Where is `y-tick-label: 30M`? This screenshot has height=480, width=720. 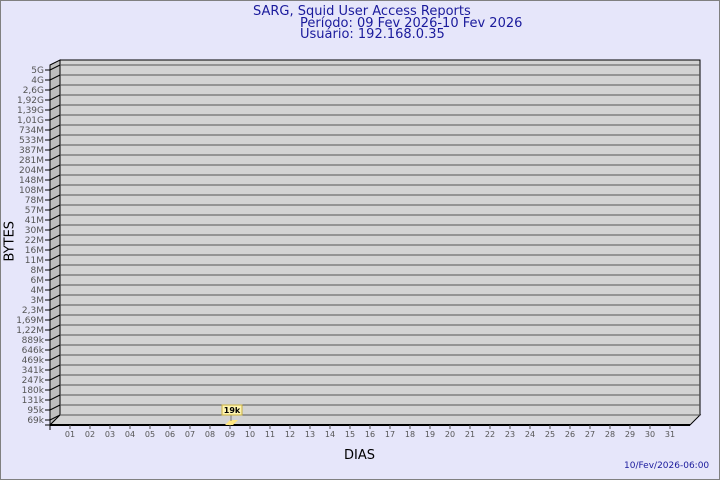 y-tick-label: 30M is located at coordinates (34, 231).